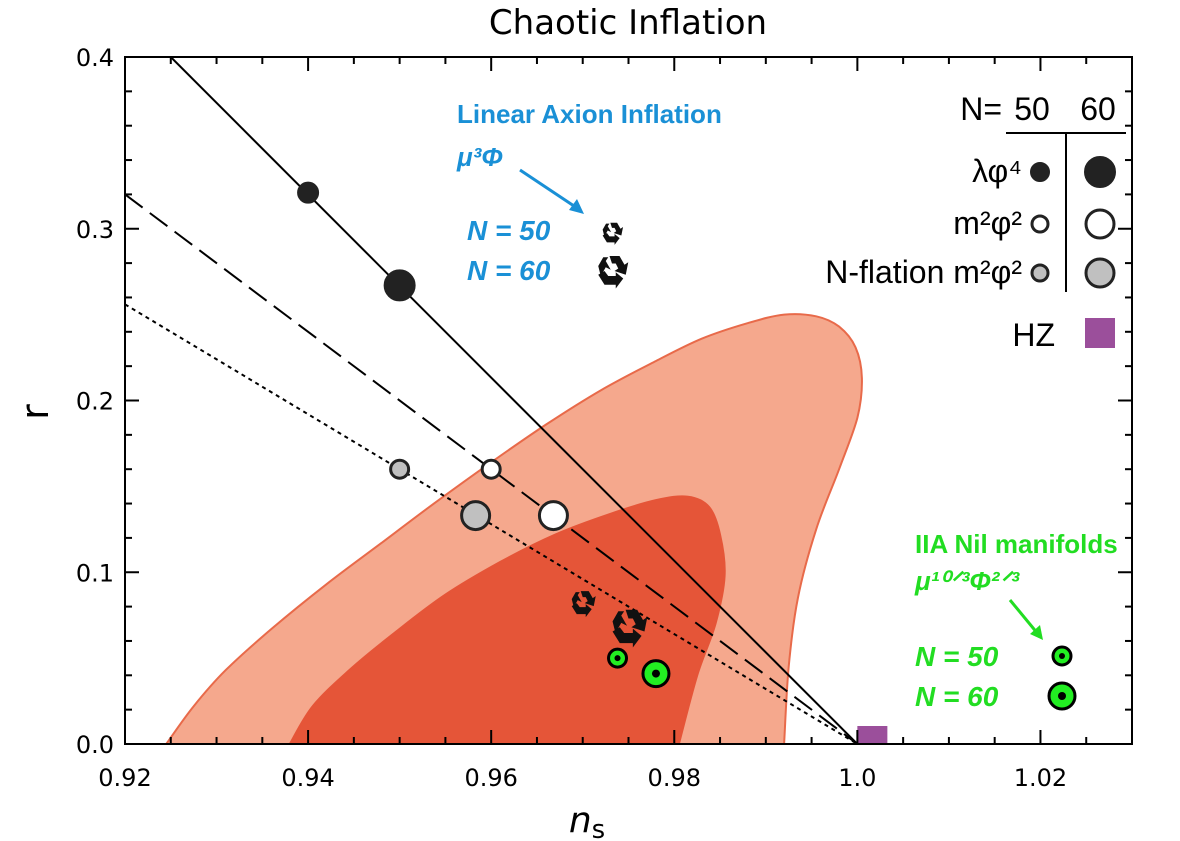  I want to click on chart-title: Chaotic Inflation, so click(628, 23).